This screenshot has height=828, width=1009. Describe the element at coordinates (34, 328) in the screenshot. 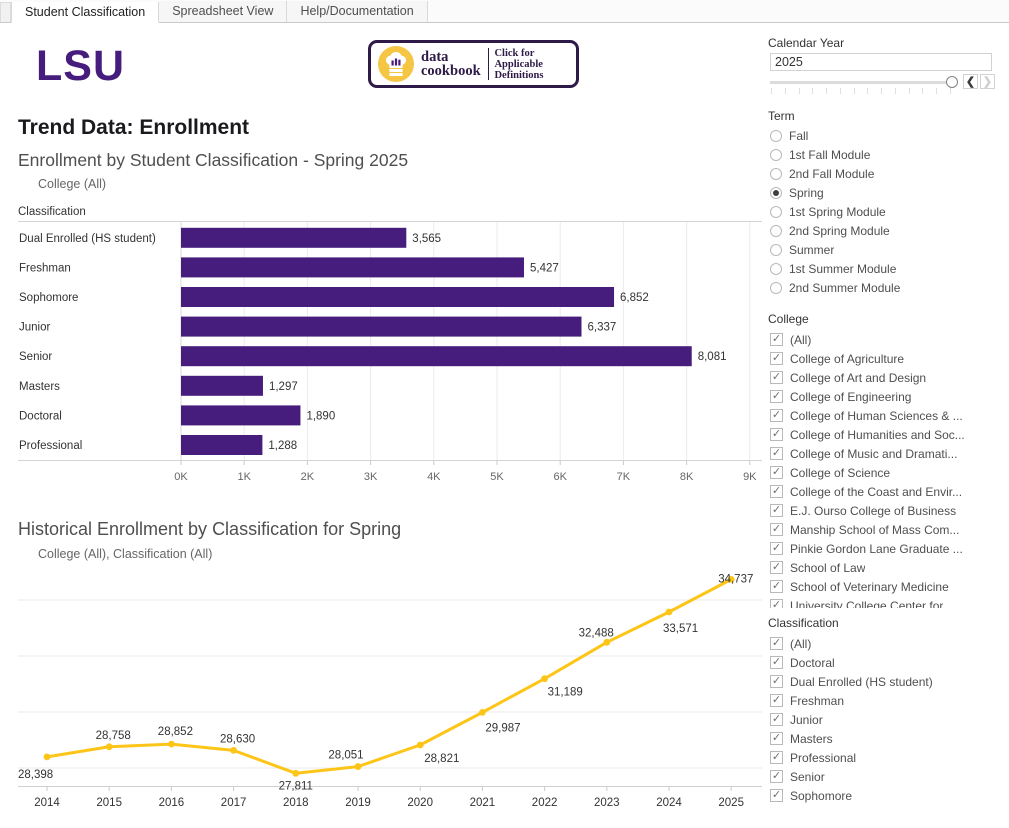

I see `bar-row-label: Junior` at that location.